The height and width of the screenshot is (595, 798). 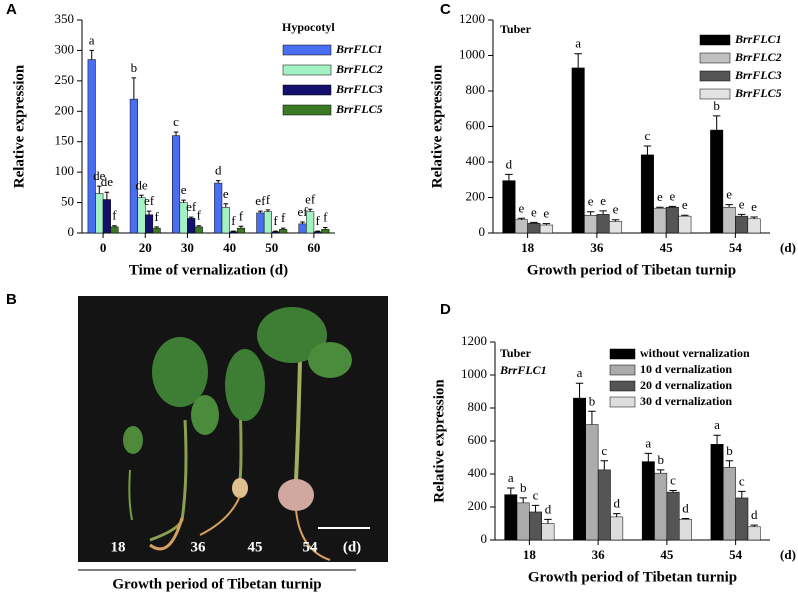 I want to click on legend-label: BrrFLC2, so click(x=758, y=57).